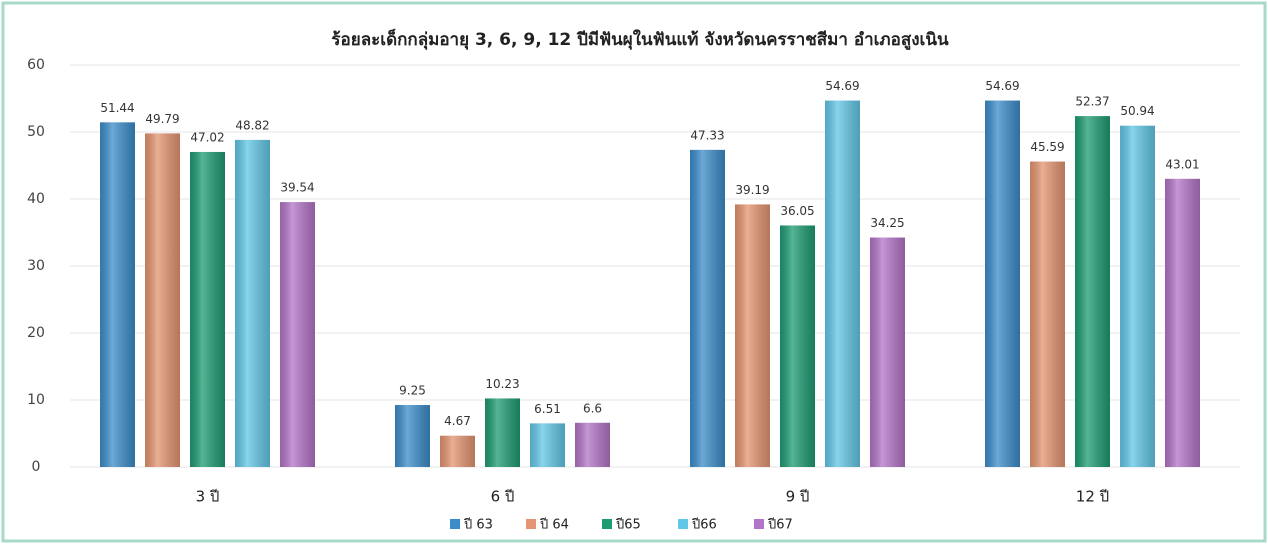  Describe the element at coordinates (208, 497) in the screenshot. I see `x-tick-label: 3 ปี` at that location.